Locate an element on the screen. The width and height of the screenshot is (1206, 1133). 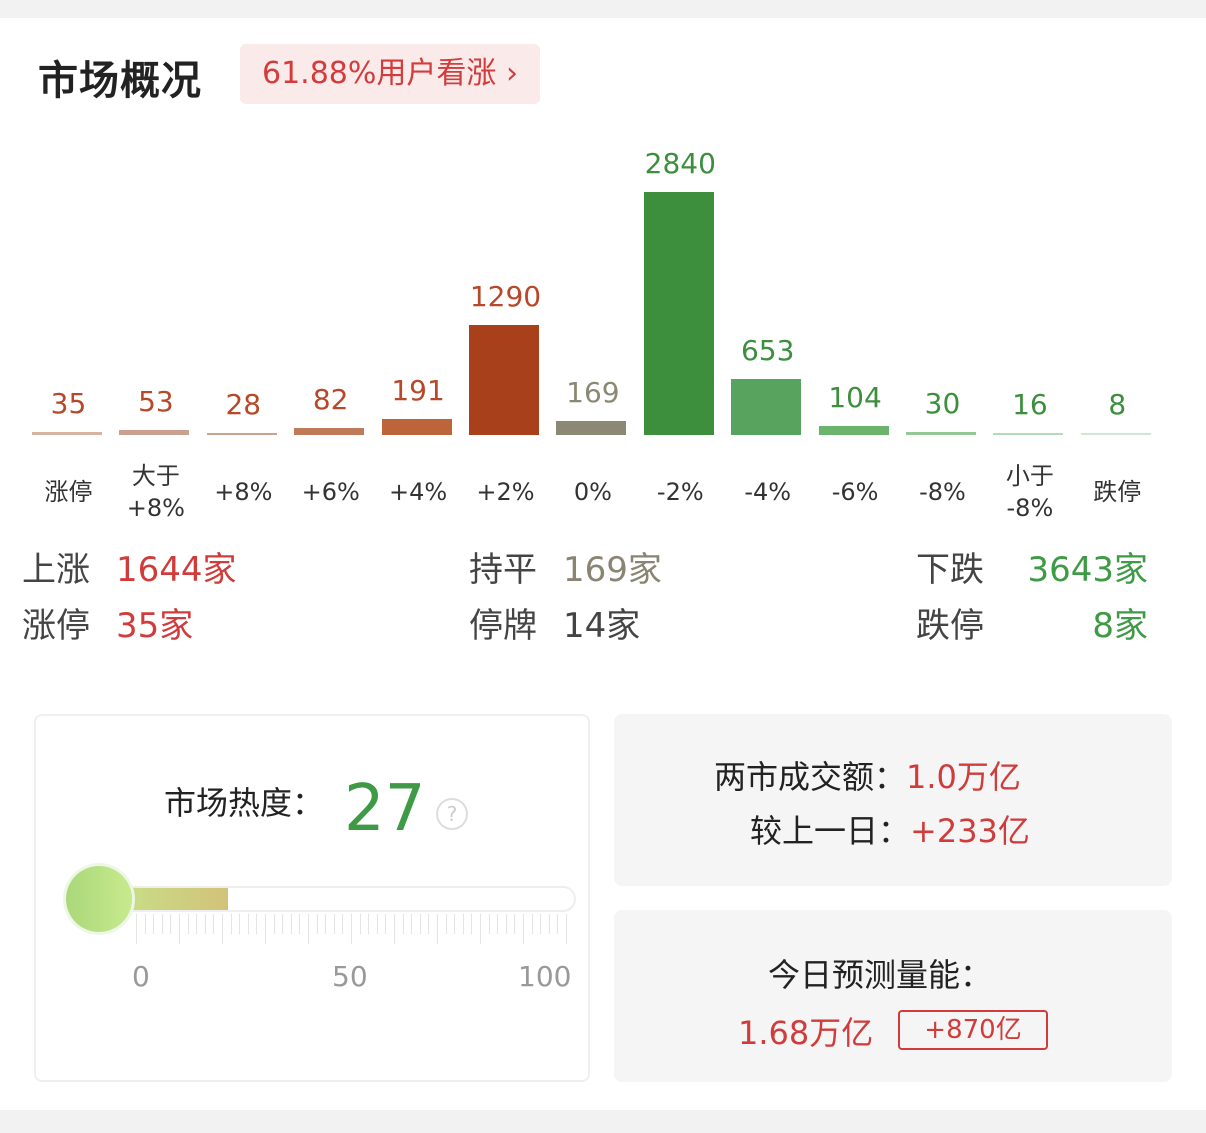
category-label: +6% is located at coordinates (330, 492).